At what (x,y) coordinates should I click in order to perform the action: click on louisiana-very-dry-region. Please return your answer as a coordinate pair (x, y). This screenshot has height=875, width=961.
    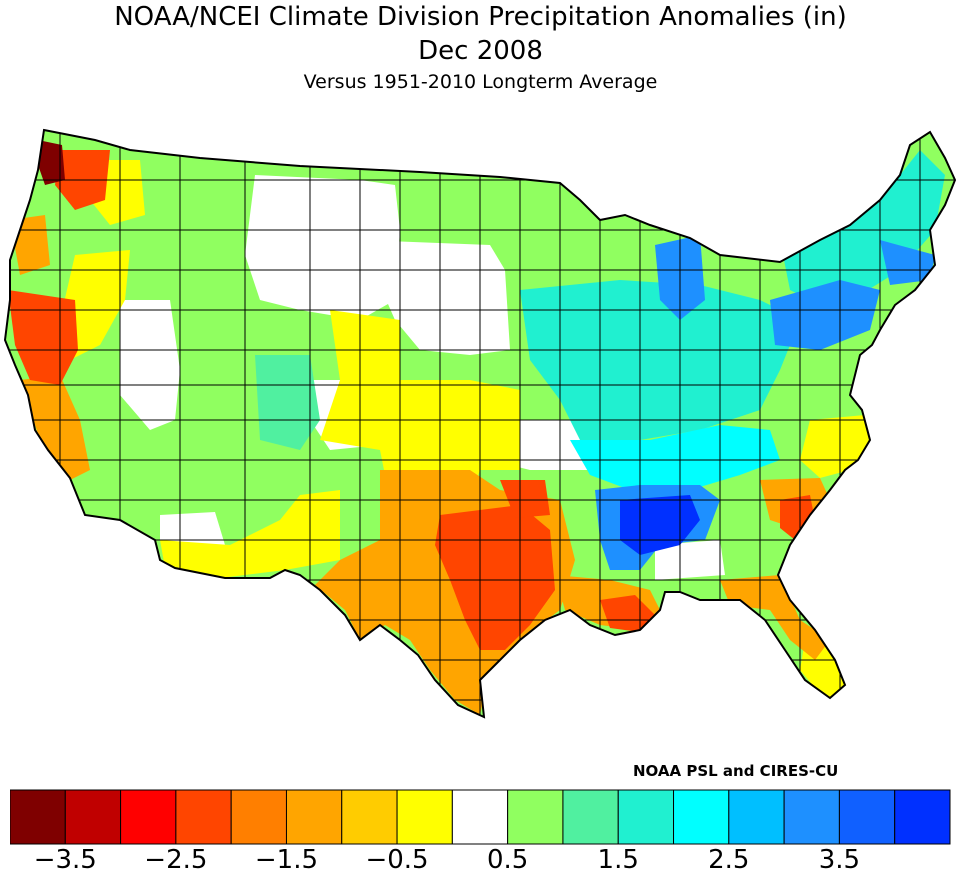
    Looking at the image, I should click on (627, 613).